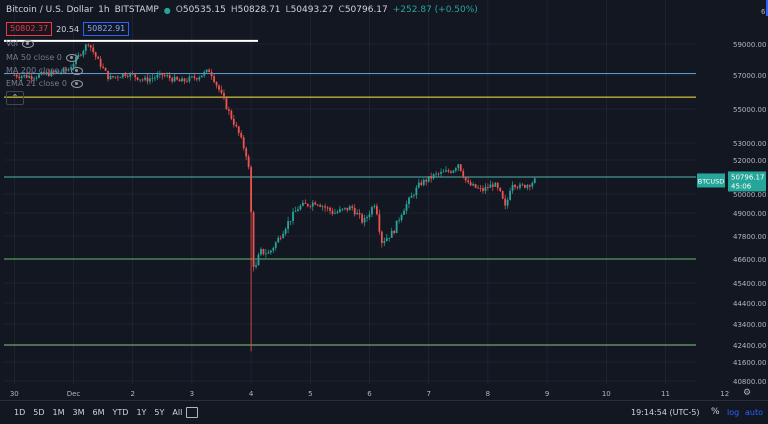 The width and height of the screenshot is (768, 424). What do you see at coordinates (20, 412) in the screenshot?
I see `range-1d: 1D` at bounding box center [20, 412].